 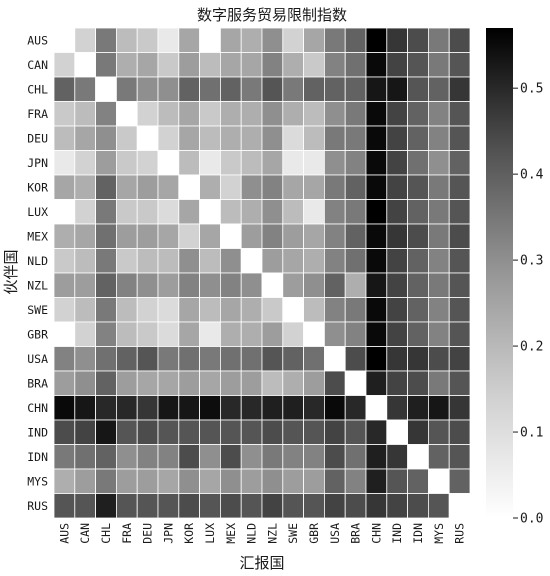 What do you see at coordinates (438, 187) in the screenshot?
I see `heatmap-cell-KOR-MYS` at bounding box center [438, 187].